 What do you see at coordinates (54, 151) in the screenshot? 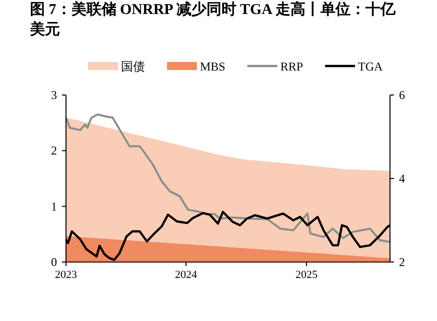
I see `y-tick-label: 2` at bounding box center [54, 151].